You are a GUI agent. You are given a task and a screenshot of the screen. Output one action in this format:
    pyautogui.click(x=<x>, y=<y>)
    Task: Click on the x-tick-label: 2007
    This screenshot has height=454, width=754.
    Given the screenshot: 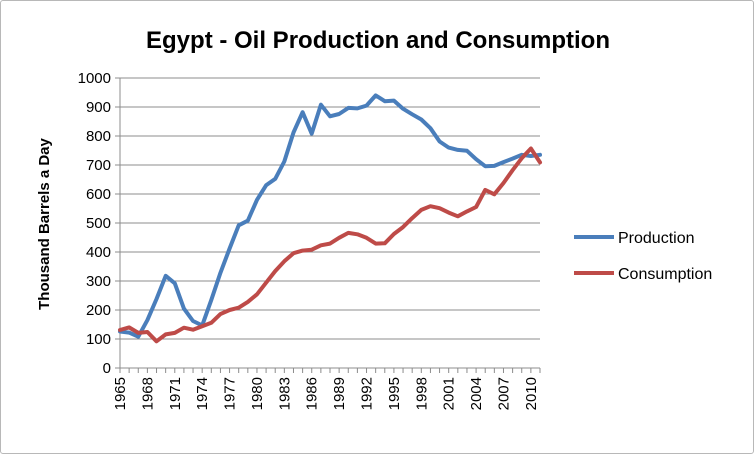 What is the action you would take?
    pyautogui.click(x=503, y=393)
    